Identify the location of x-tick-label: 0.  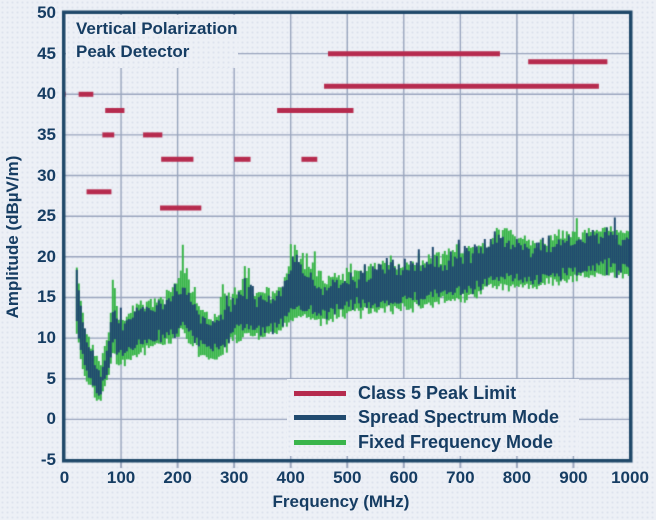
(64, 477).